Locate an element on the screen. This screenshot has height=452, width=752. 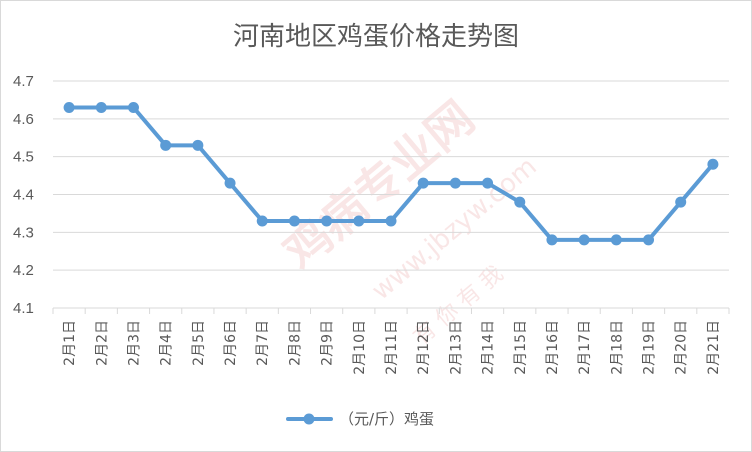
legend-label: （元/斤）鸡蛋 is located at coordinates (386, 419).